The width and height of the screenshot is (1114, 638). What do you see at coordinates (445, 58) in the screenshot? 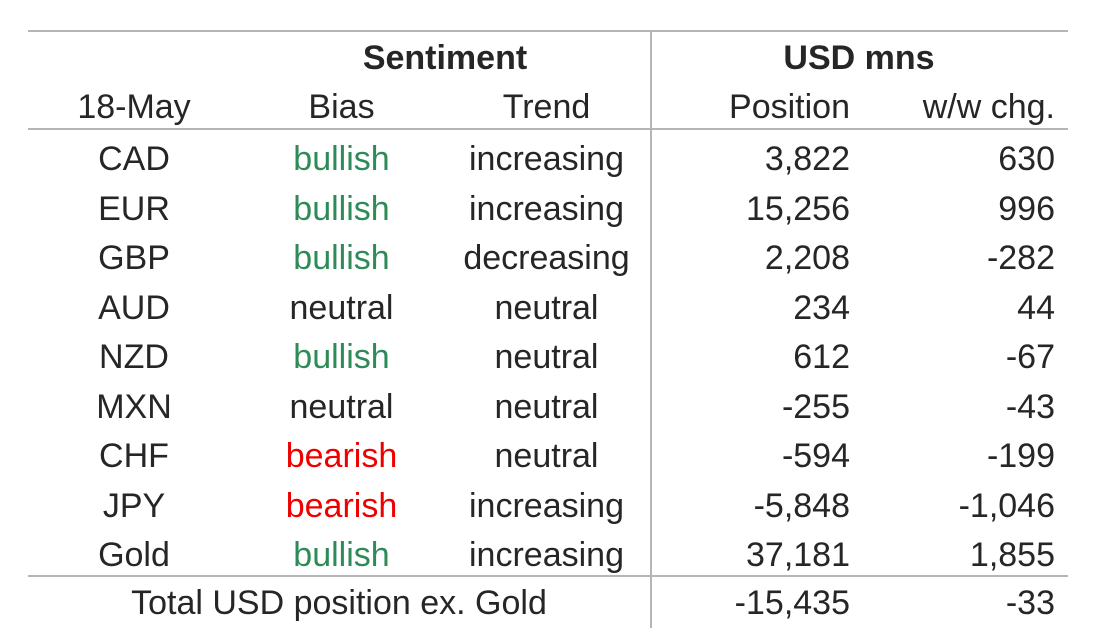
I see `sentiment-group-header: Sentiment` at bounding box center [445, 58].